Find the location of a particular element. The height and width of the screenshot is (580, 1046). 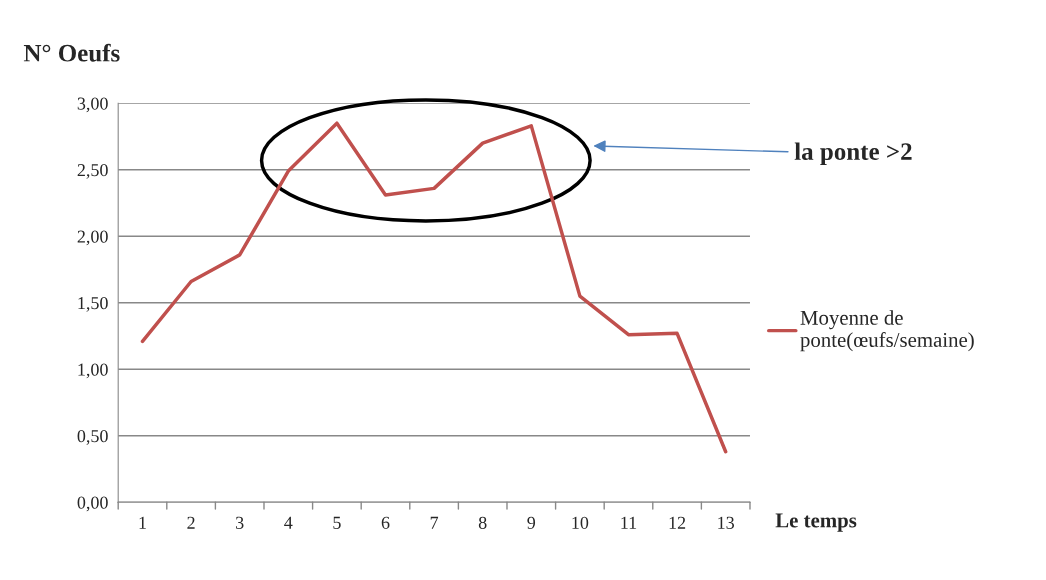

x-tick-label: 4 is located at coordinates (288, 522).